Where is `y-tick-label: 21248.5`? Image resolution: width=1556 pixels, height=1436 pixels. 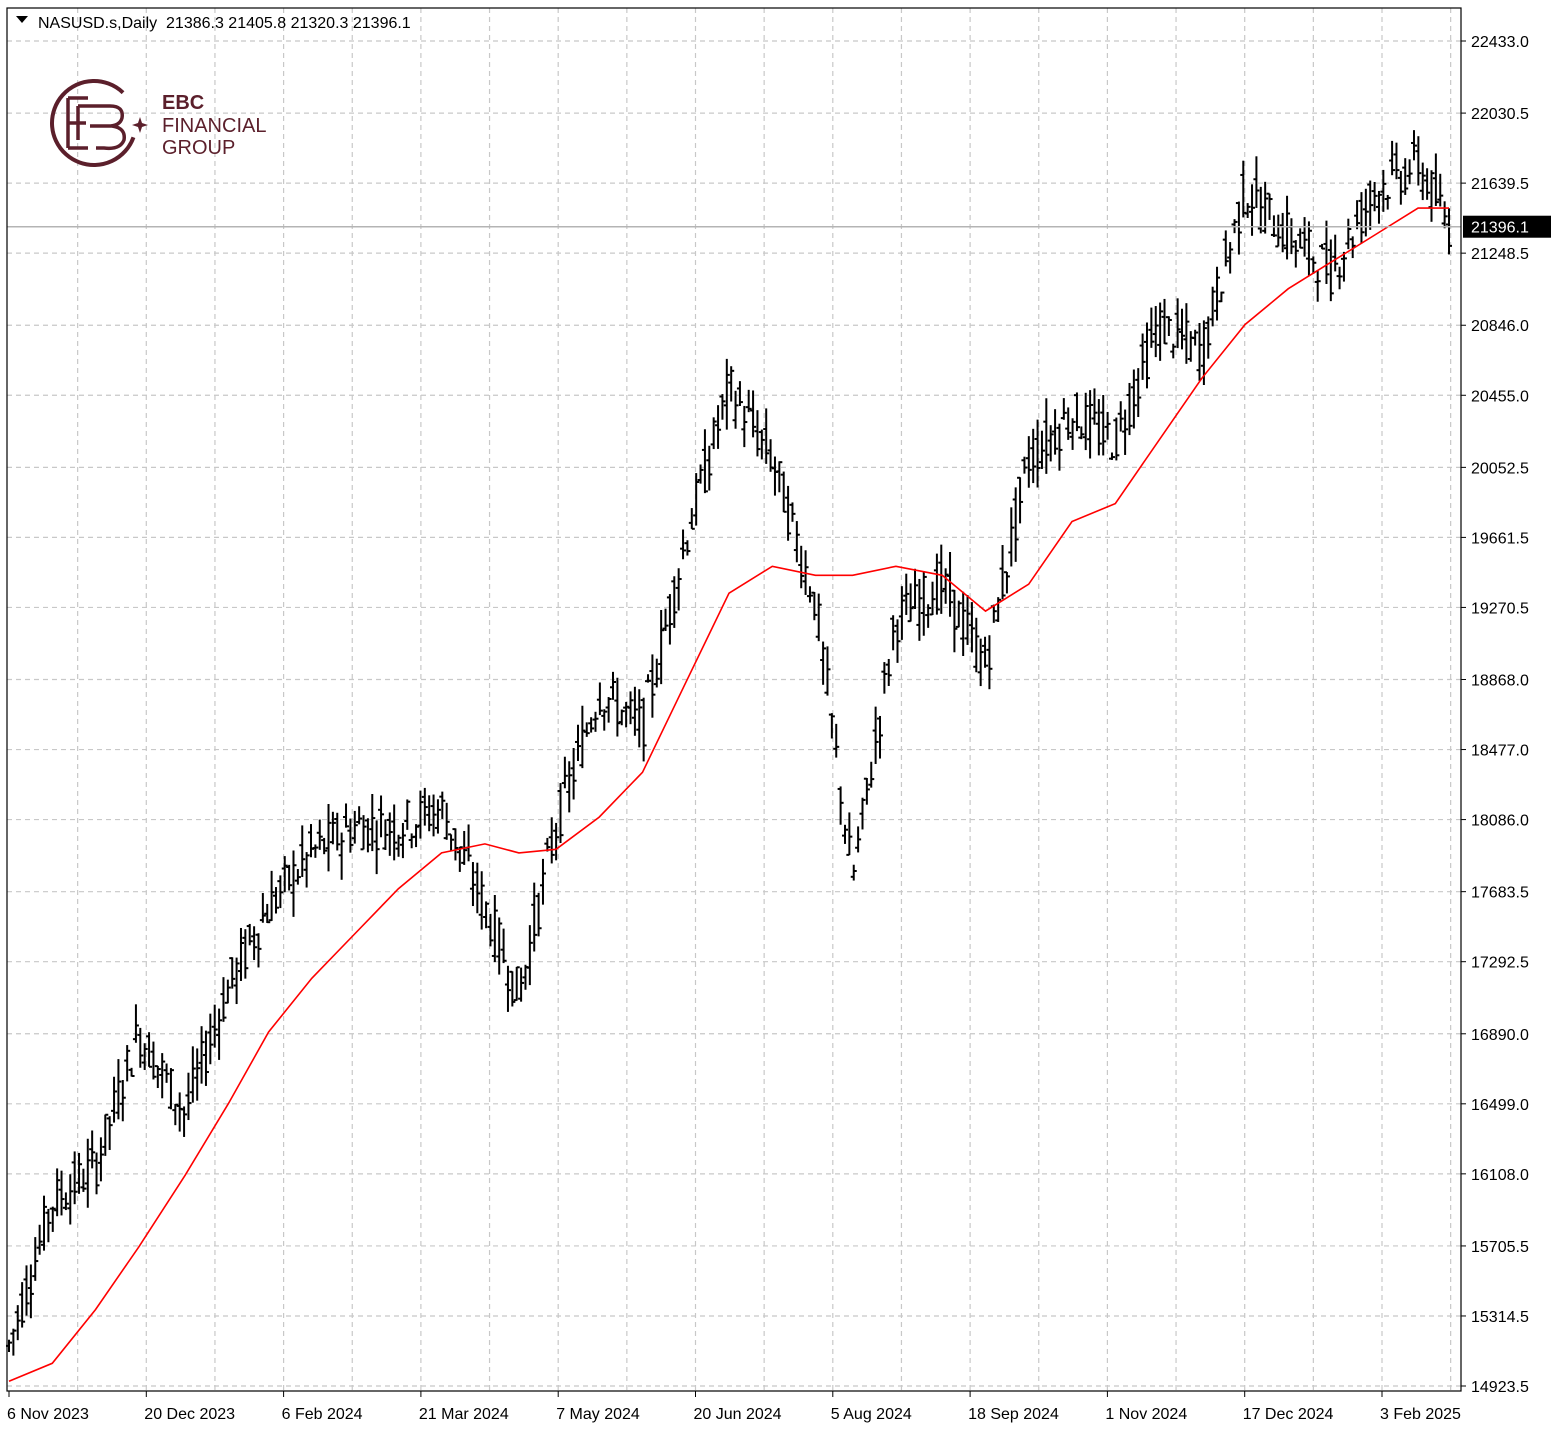
y-tick-label: 21248.5 is located at coordinates (1500, 254).